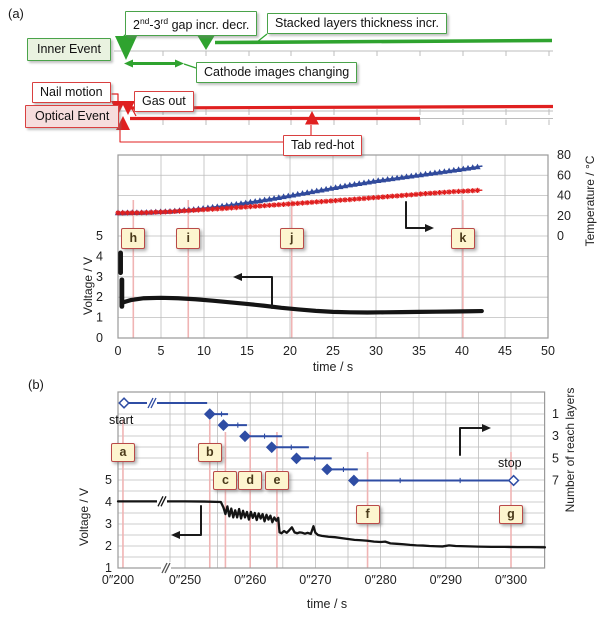 The height and width of the screenshot is (623, 600). Describe the element at coordinates (206, 42) in the screenshot. I see `stacked-start-triangle-icon` at that location.